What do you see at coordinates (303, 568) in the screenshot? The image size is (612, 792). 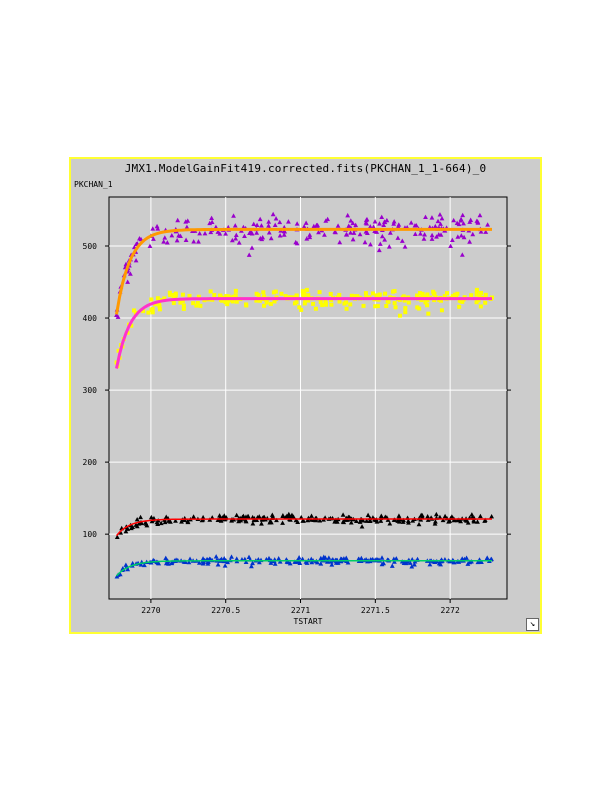 I see `fit-line` at bounding box center [303, 568].